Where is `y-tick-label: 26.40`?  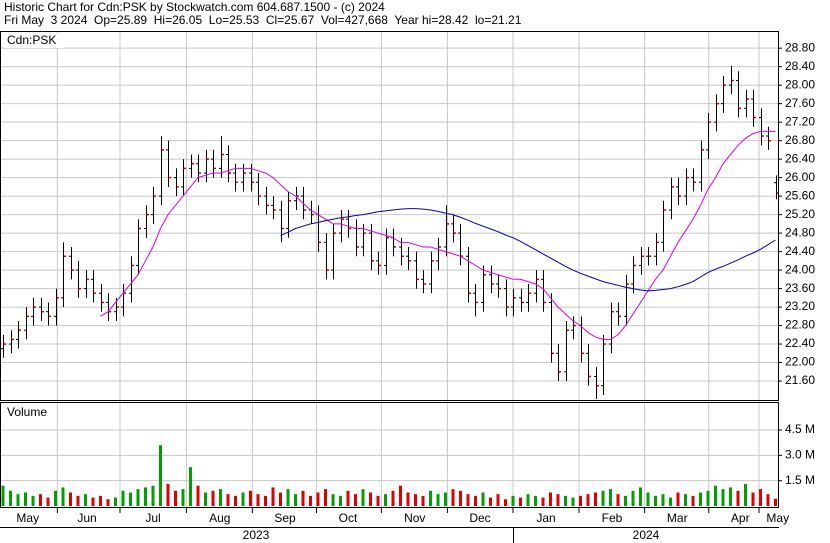 y-tick-label: 26.40 is located at coordinates (800, 158).